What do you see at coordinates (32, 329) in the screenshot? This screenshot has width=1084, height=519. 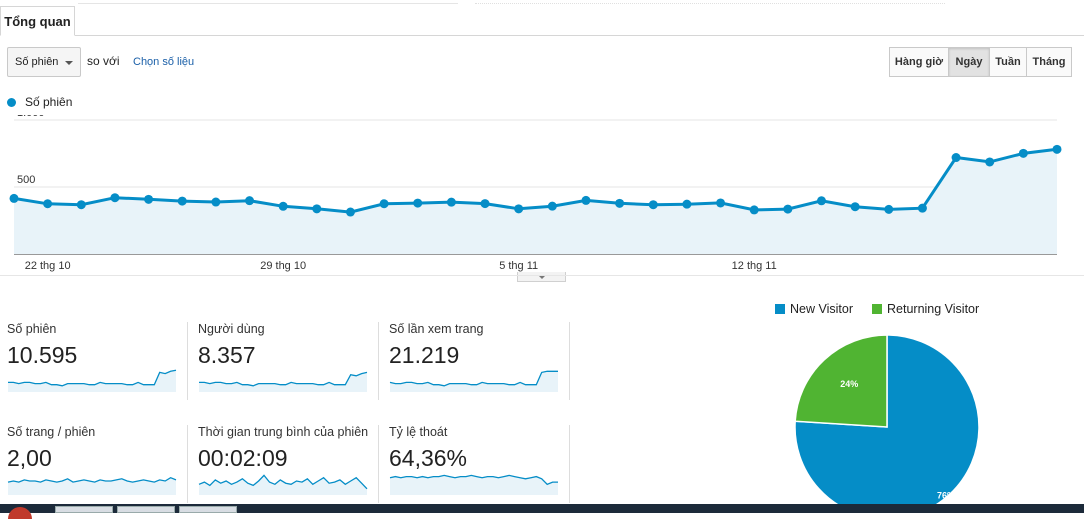 I see `metric-name: Số phiên` at bounding box center [32, 329].